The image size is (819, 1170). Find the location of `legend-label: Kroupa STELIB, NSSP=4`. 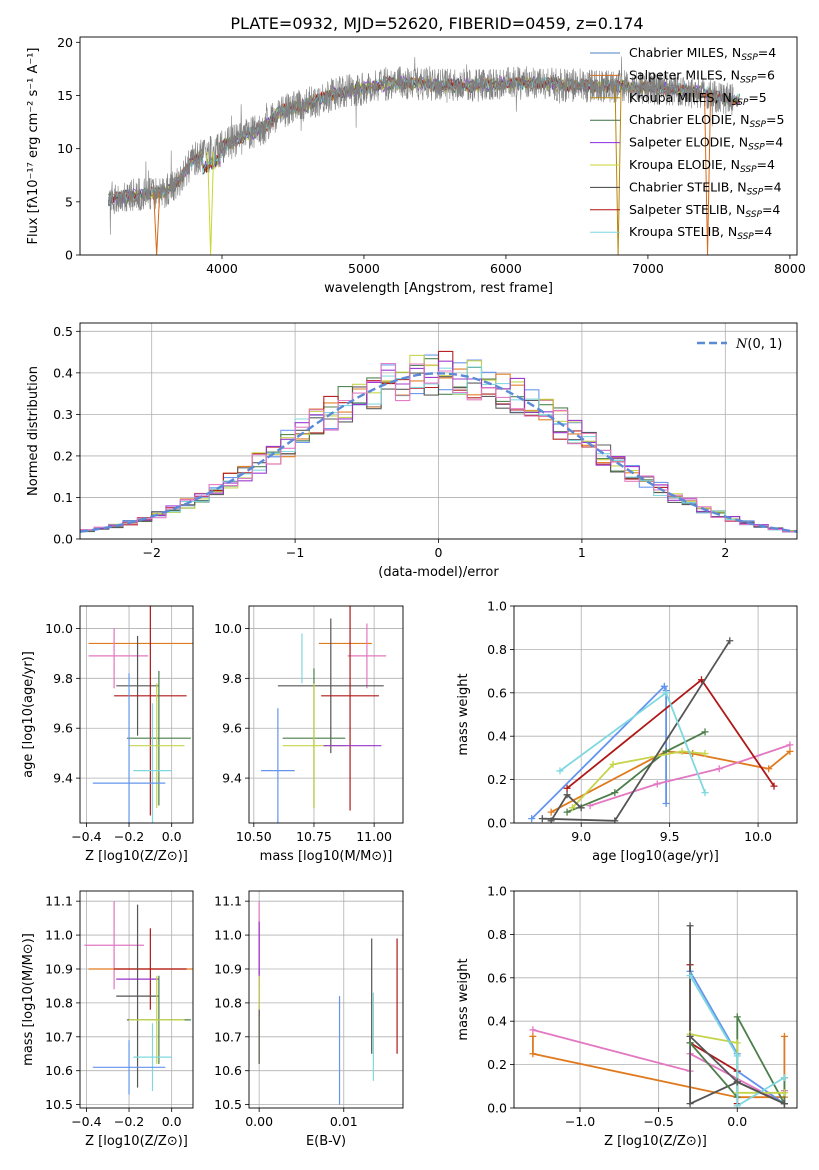

legend-label: Kroupa STELIB, NSSP=4 is located at coordinates (700, 233).